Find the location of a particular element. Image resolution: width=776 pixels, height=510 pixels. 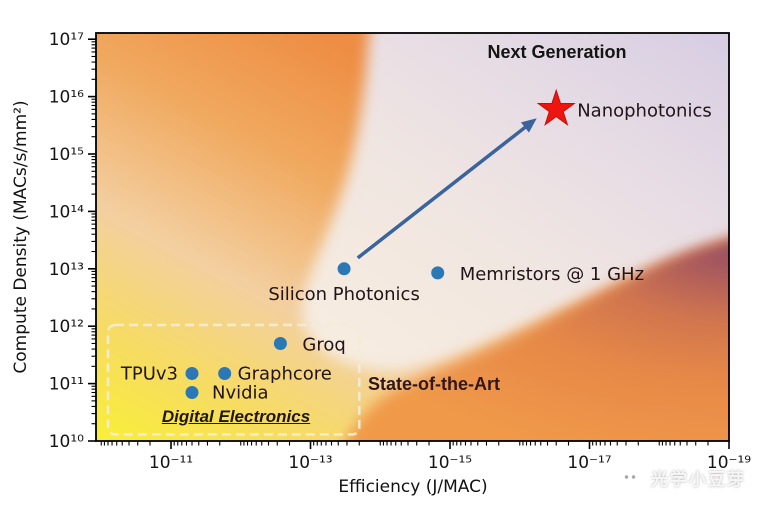

watermark: 光学小豆芽 is located at coordinates (689, 477).